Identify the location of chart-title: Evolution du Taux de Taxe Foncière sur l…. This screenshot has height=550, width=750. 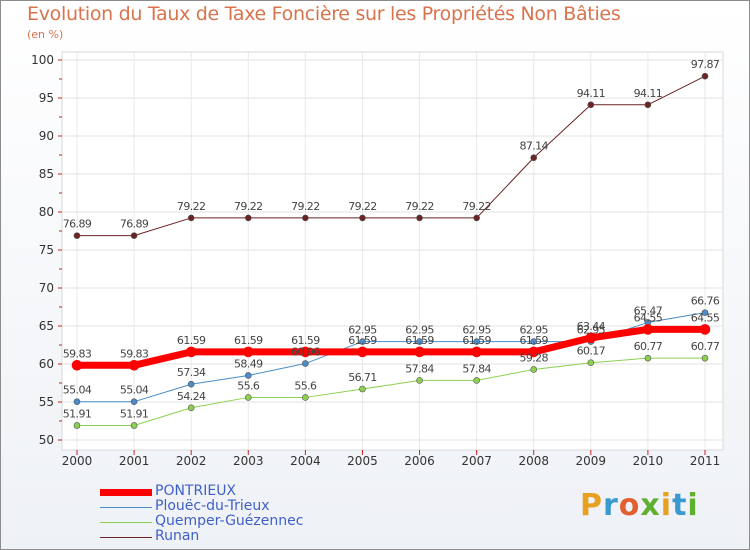
(324, 14).